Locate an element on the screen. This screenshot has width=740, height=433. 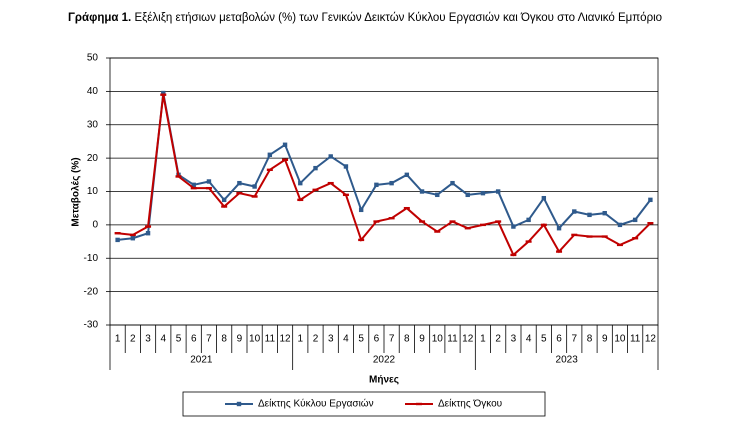
x-tick-label: 4 is located at coordinates (163, 339).